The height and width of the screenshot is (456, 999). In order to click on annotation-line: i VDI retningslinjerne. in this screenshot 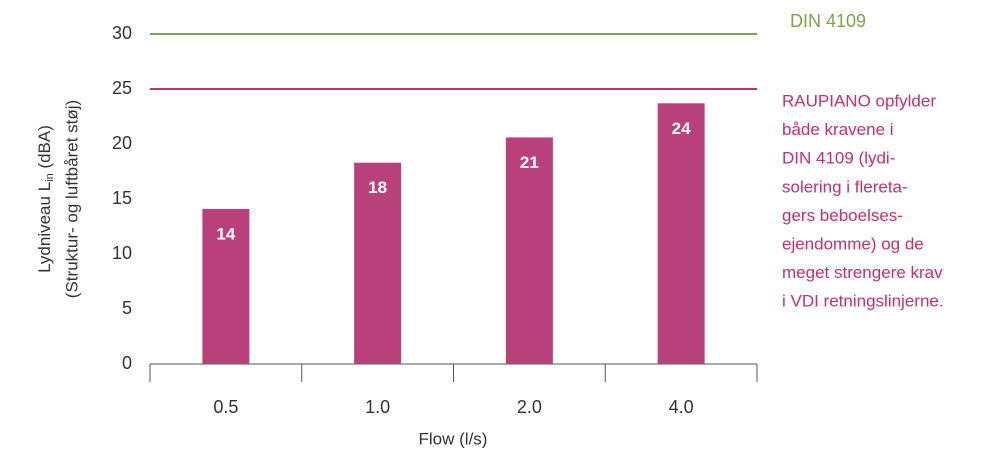, I will do `click(863, 301)`.